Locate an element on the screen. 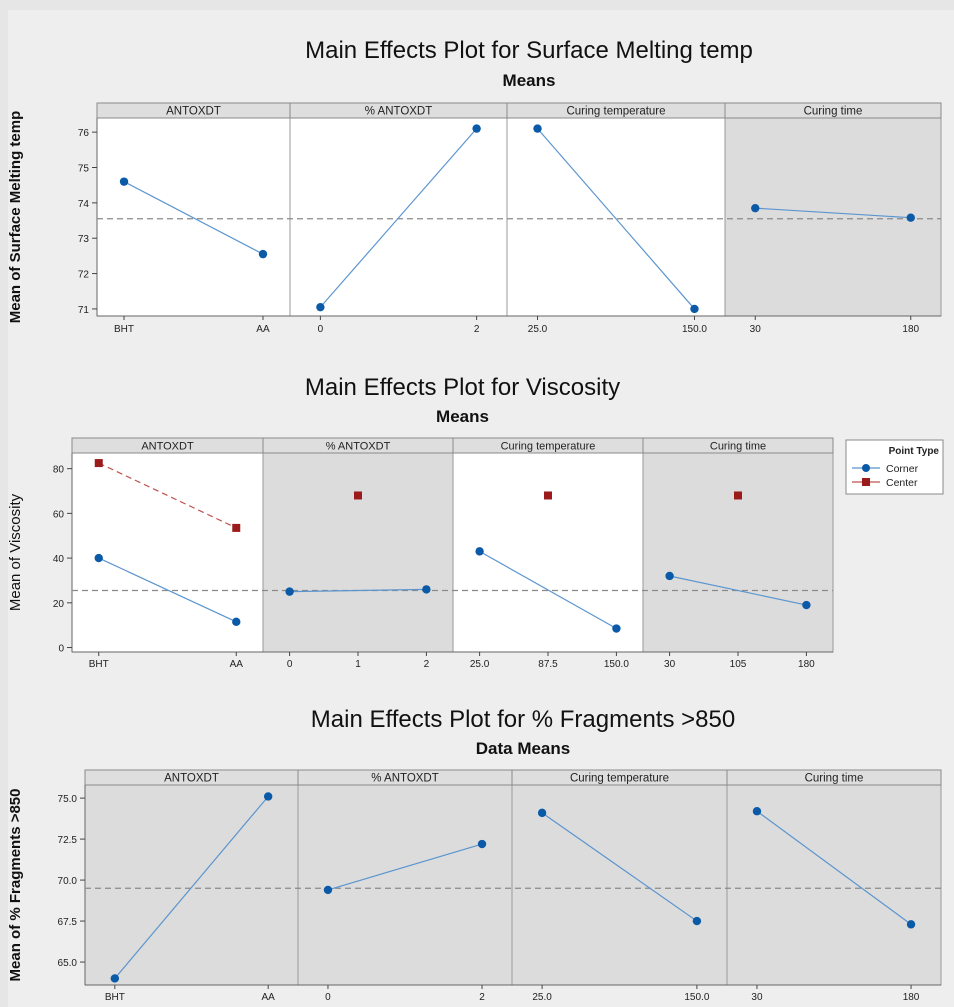 The image size is (954, 1007). y-tick-label: 20 is located at coordinates (59, 604).